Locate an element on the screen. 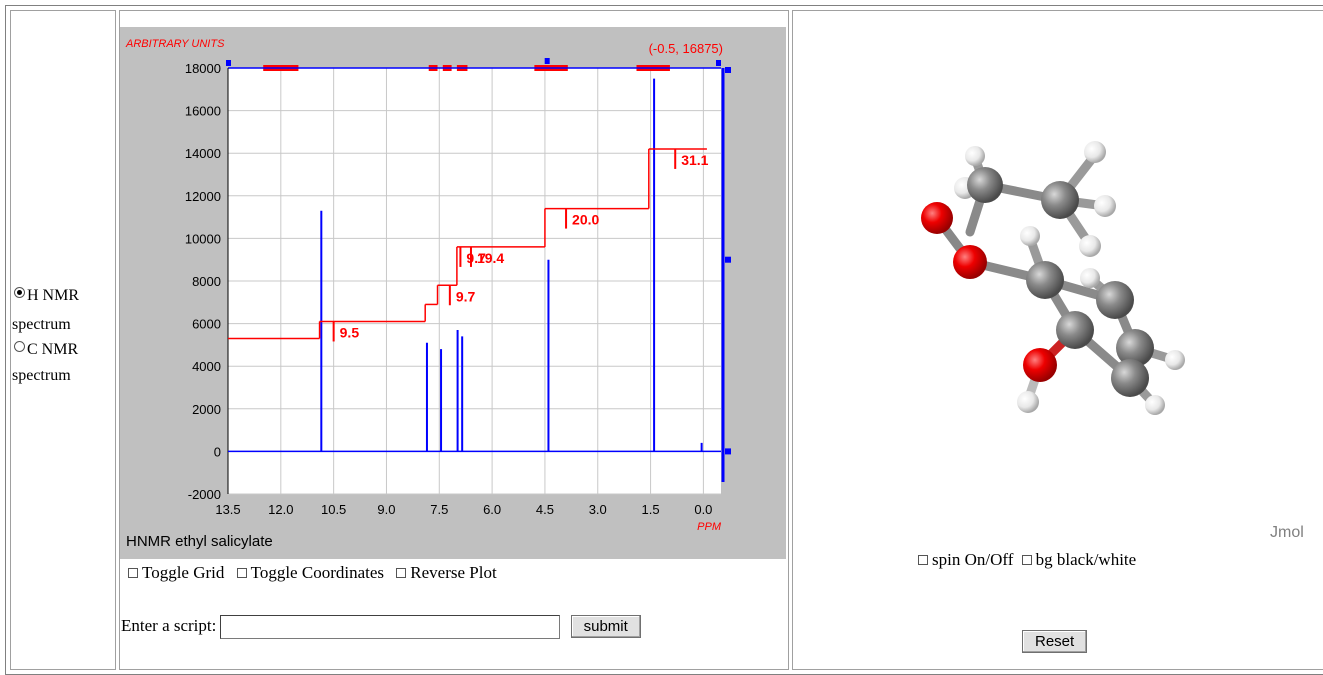  reset-button: Reset is located at coordinates (1055, 641).